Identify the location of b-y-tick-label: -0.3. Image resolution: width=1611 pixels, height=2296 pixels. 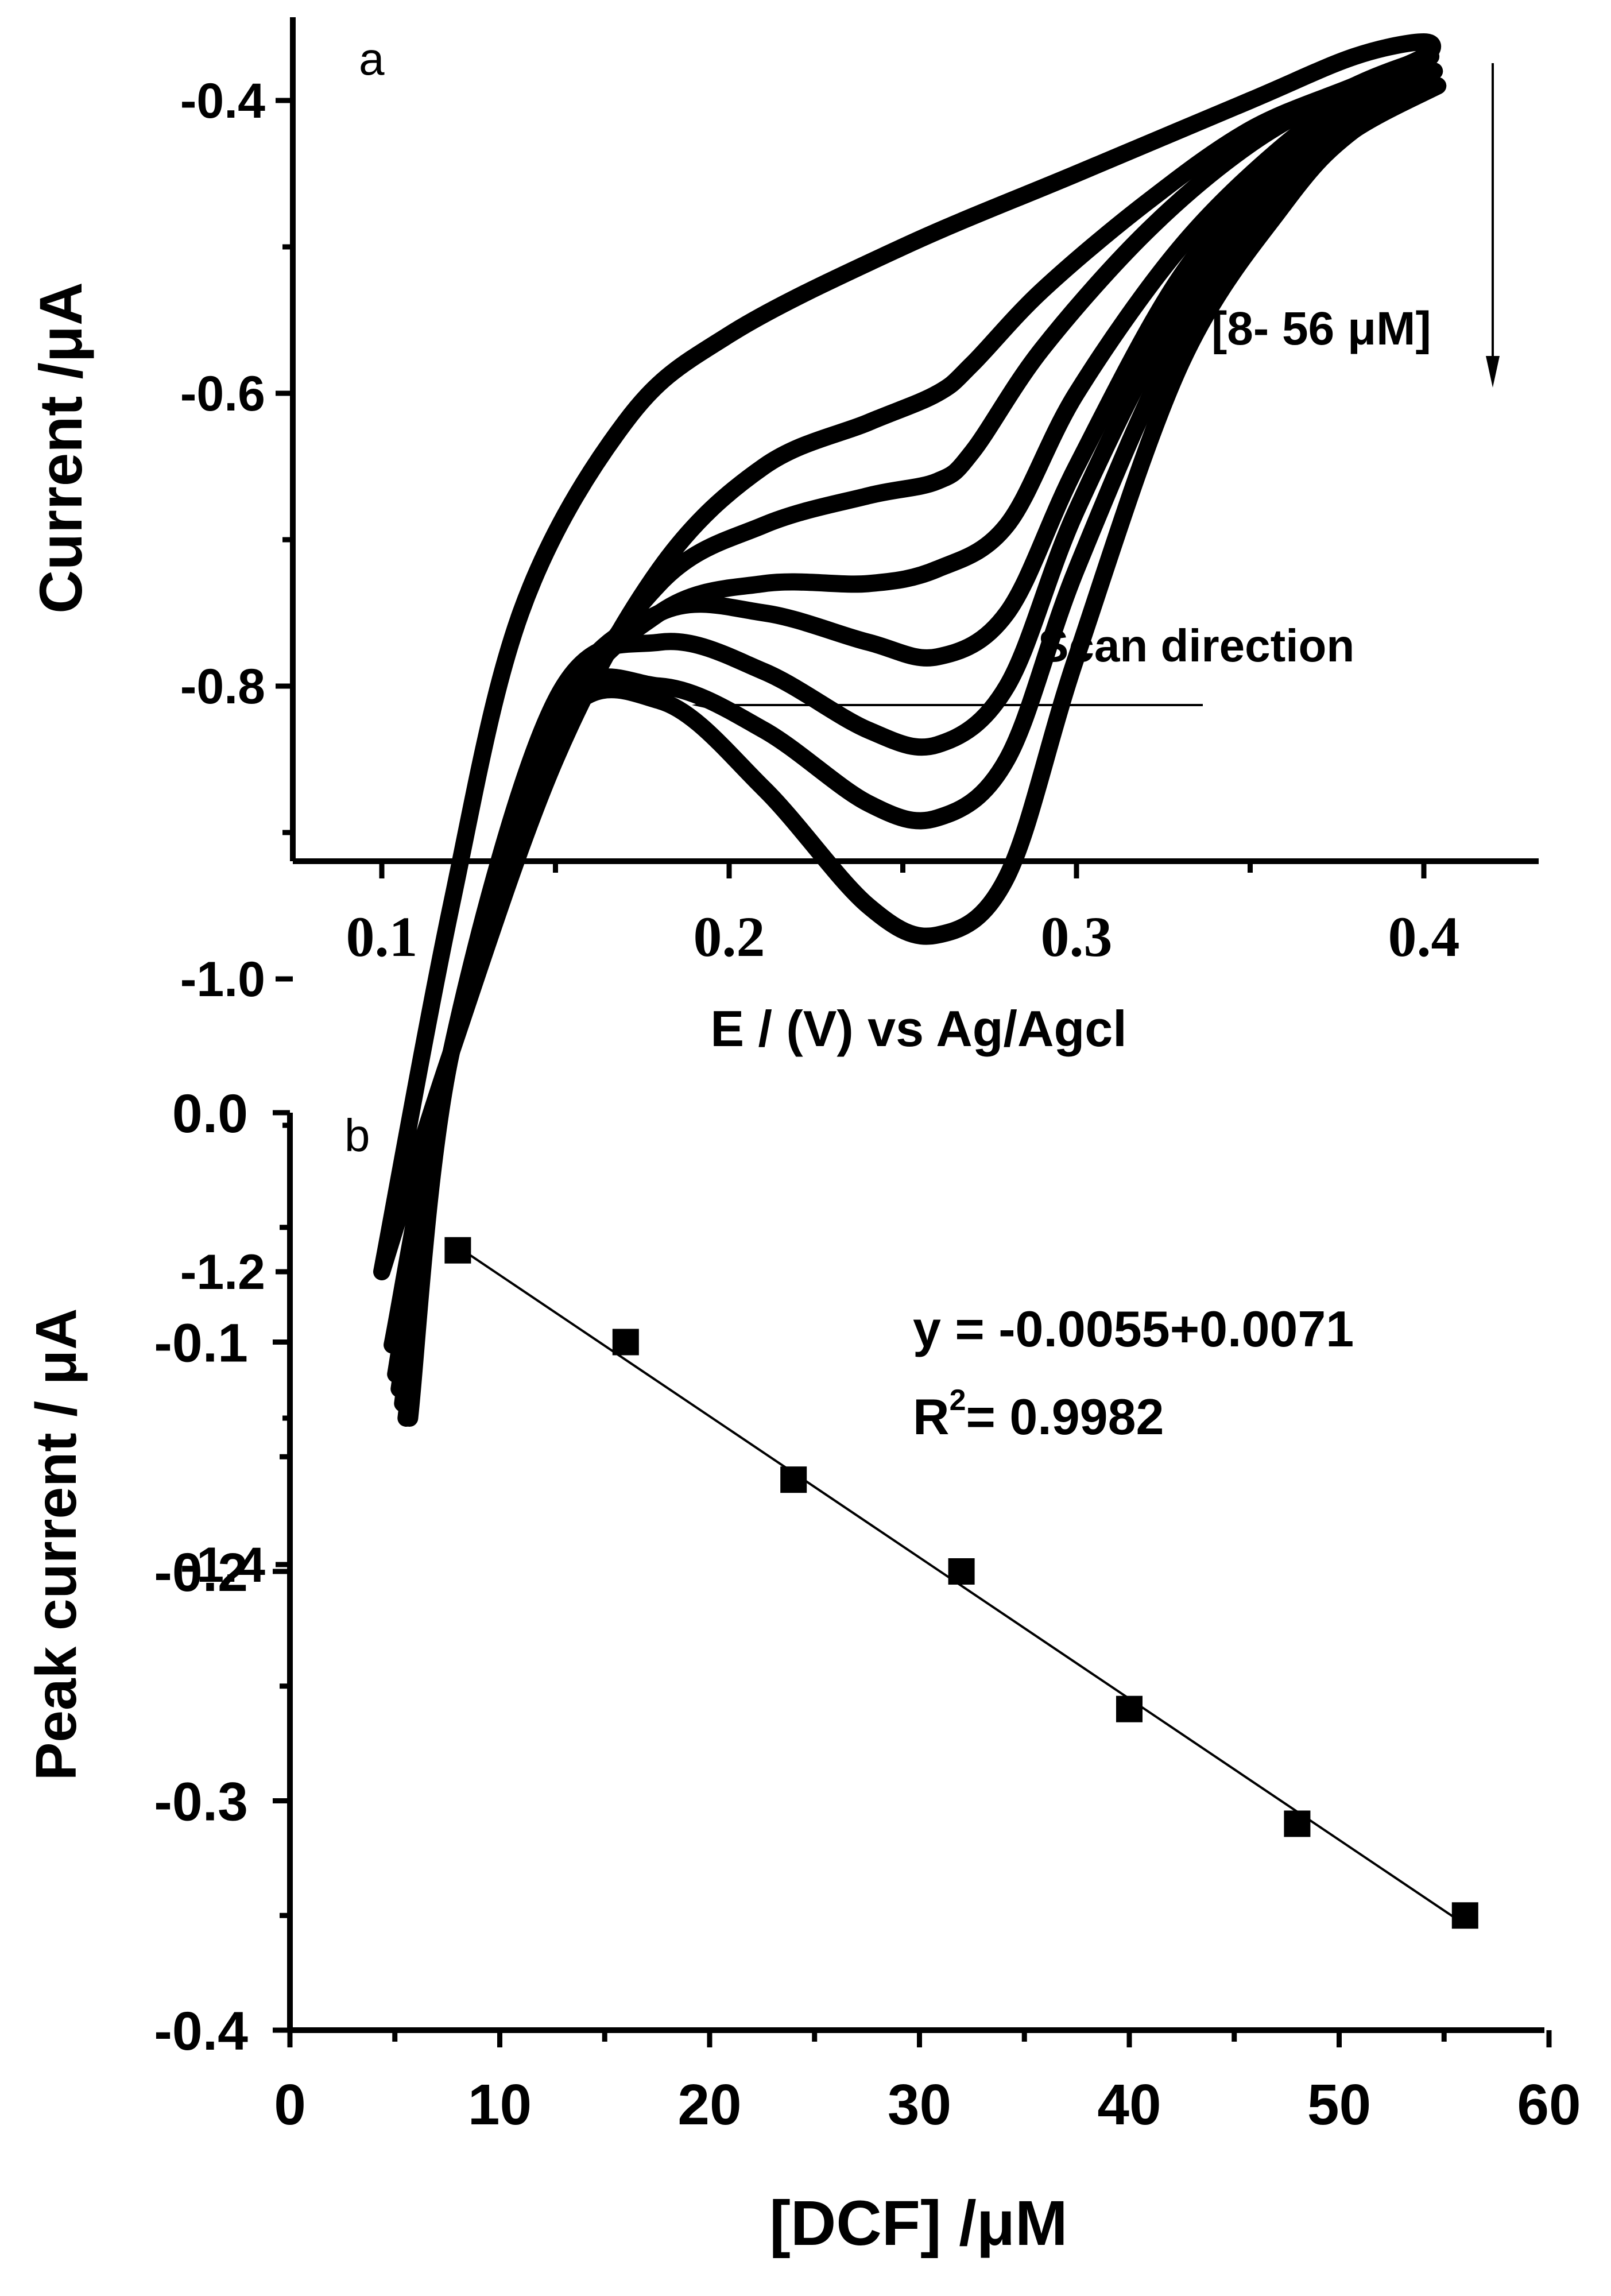
(201, 1802).